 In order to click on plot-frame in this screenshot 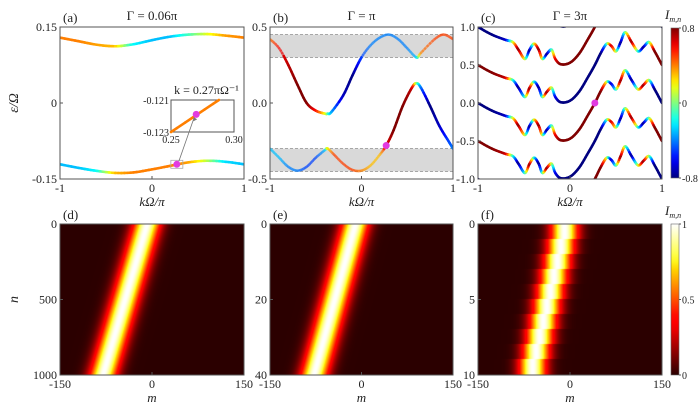, I will do `click(361, 299)`.